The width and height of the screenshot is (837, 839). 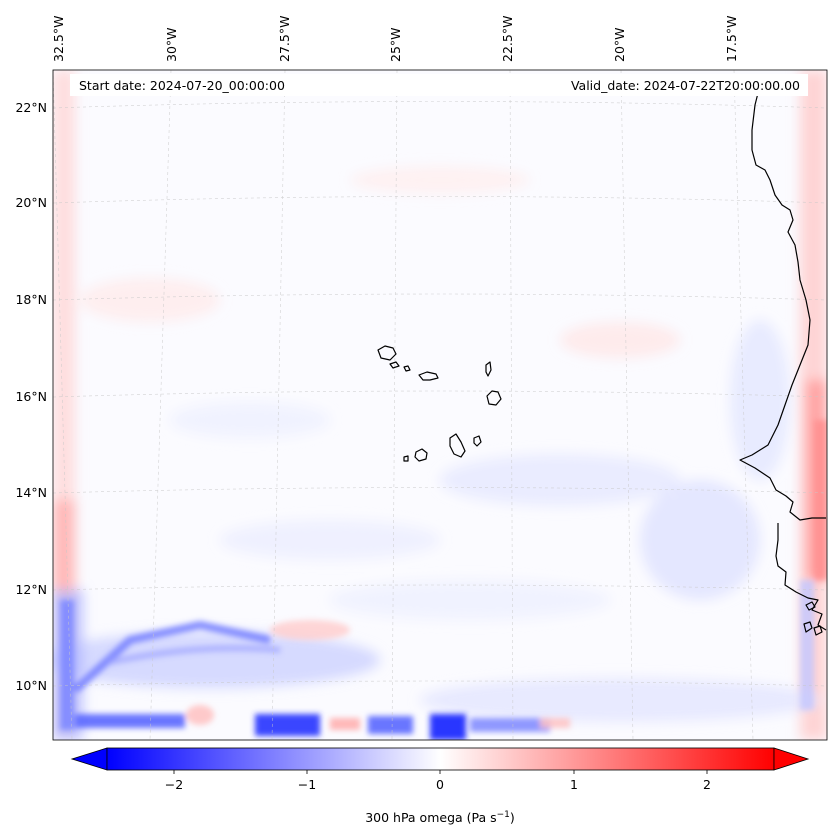 What do you see at coordinates (430, 817) in the screenshot?
I see `colorbar-label-main: 300 hPa omega (Pa s` at bounding box center [430, 817].